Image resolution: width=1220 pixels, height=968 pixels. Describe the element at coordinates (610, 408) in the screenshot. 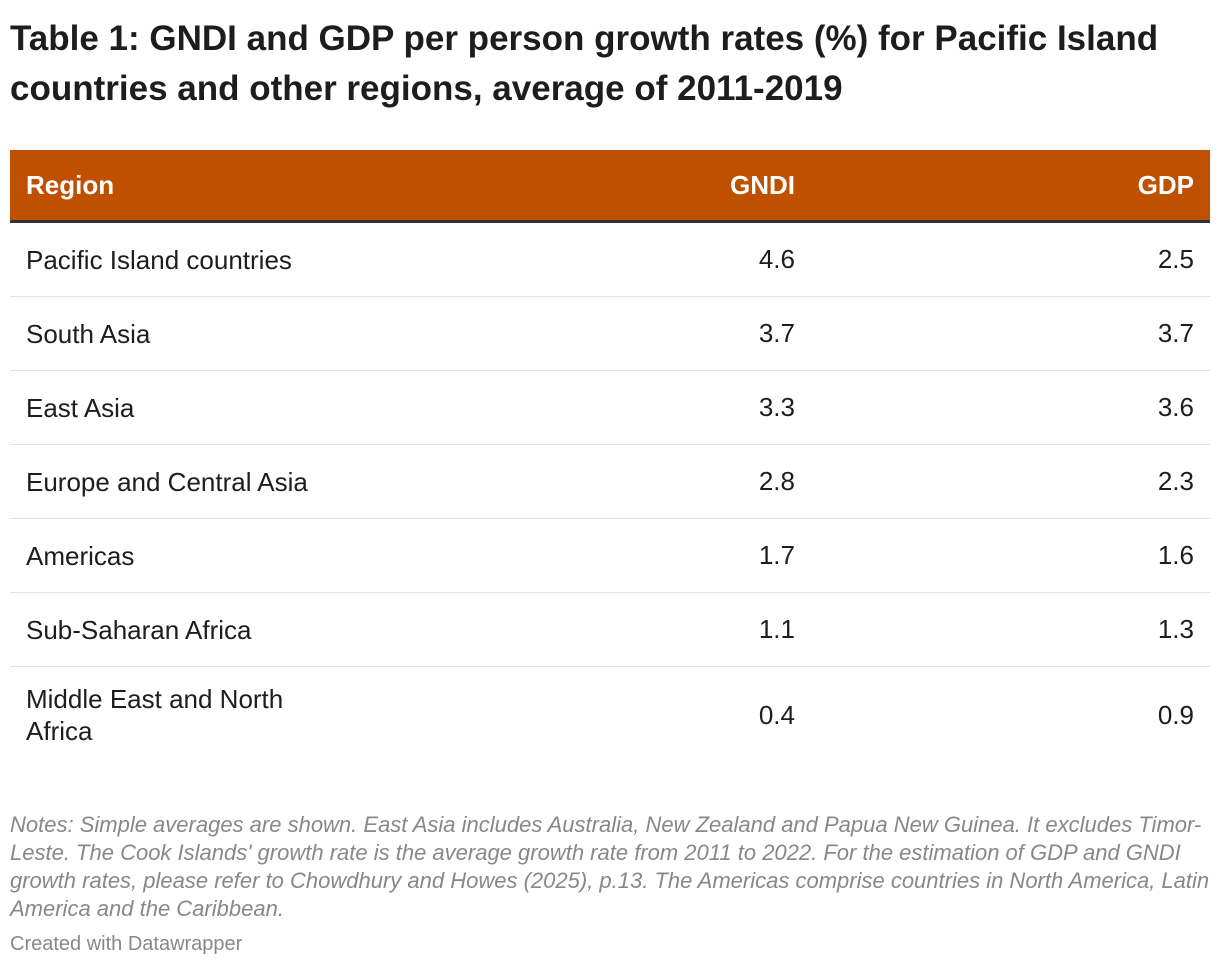

I see `table-row: East Asia 3.3 3.6` at that location.